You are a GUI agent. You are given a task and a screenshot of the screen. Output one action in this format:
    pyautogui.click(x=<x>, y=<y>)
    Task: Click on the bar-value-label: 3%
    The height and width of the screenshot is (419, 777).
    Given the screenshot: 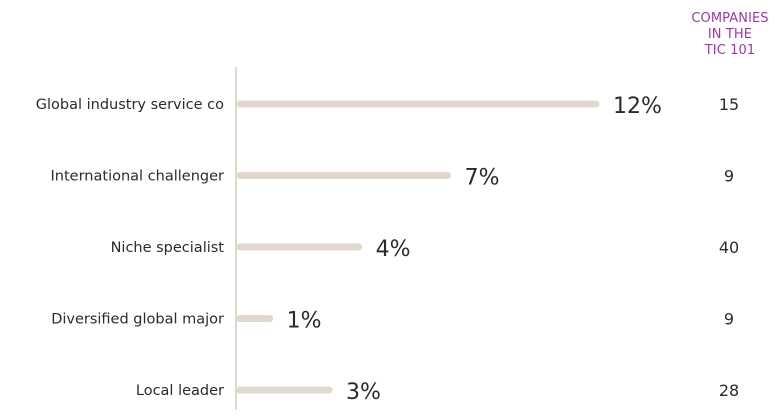 What is the action you would take?
    pyautogui.click(x=363, y=392)
    